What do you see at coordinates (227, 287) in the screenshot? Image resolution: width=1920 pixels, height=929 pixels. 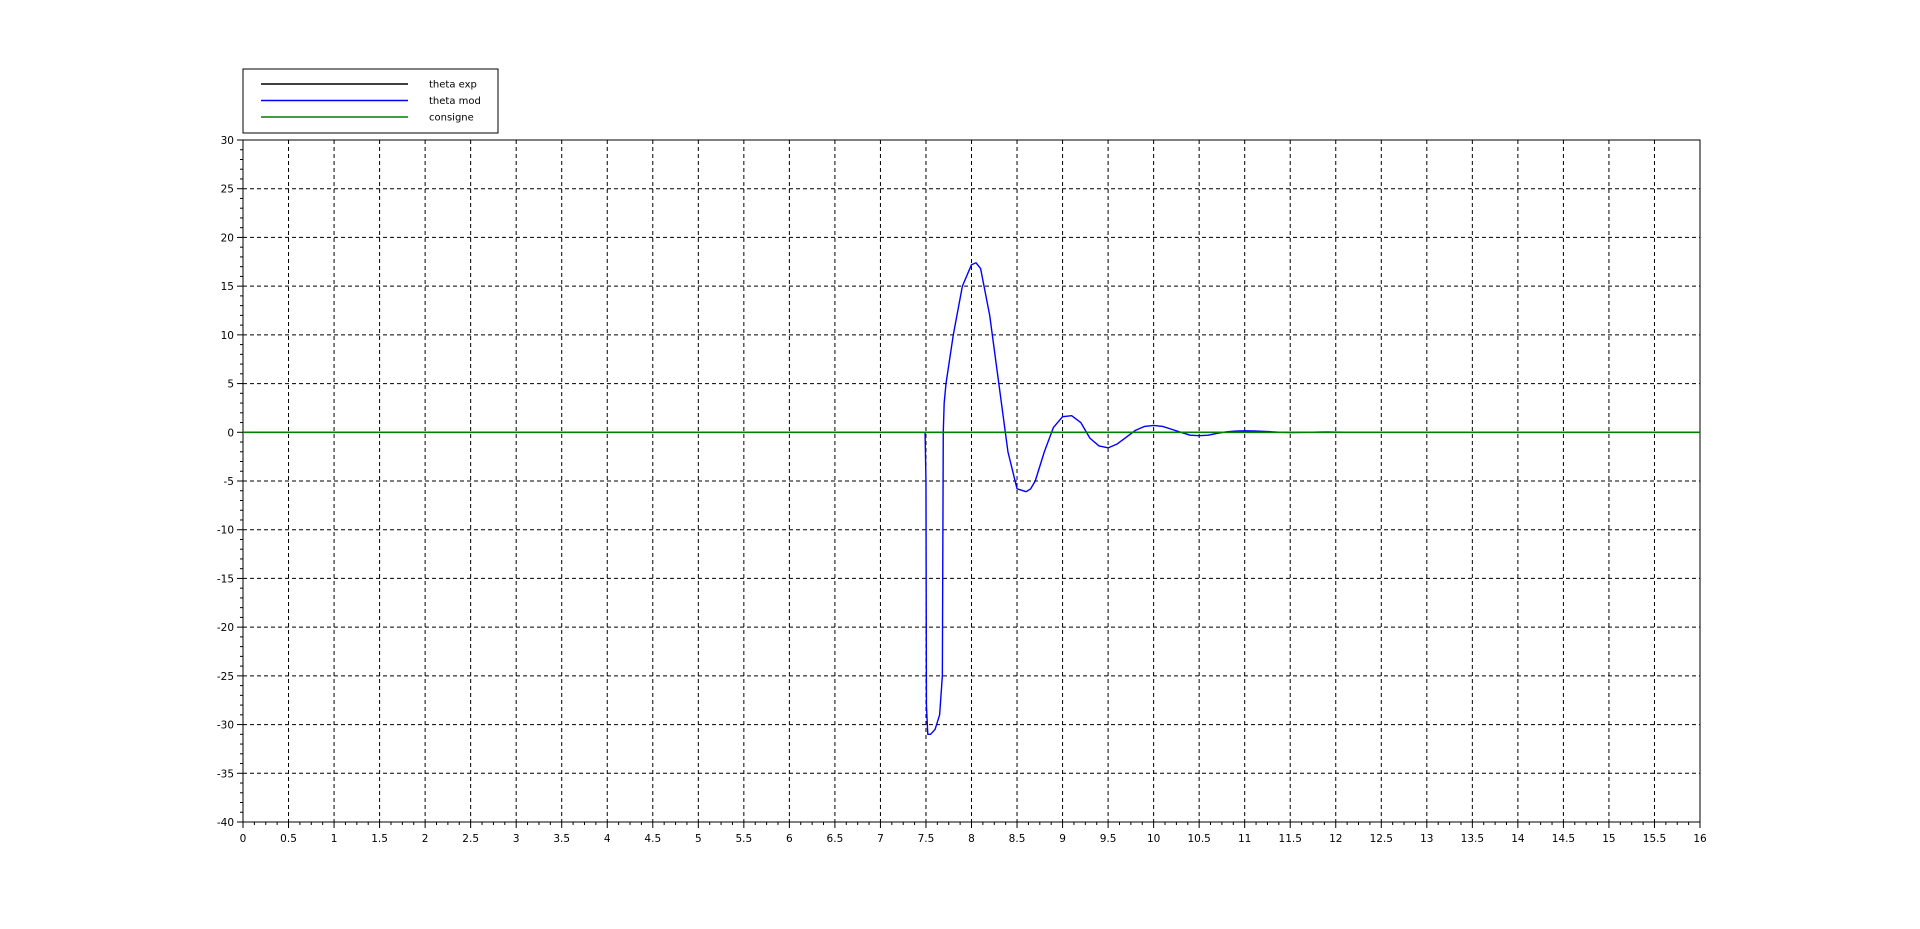 I see `y-tick-label: 15` at bounding box center [227, 287].